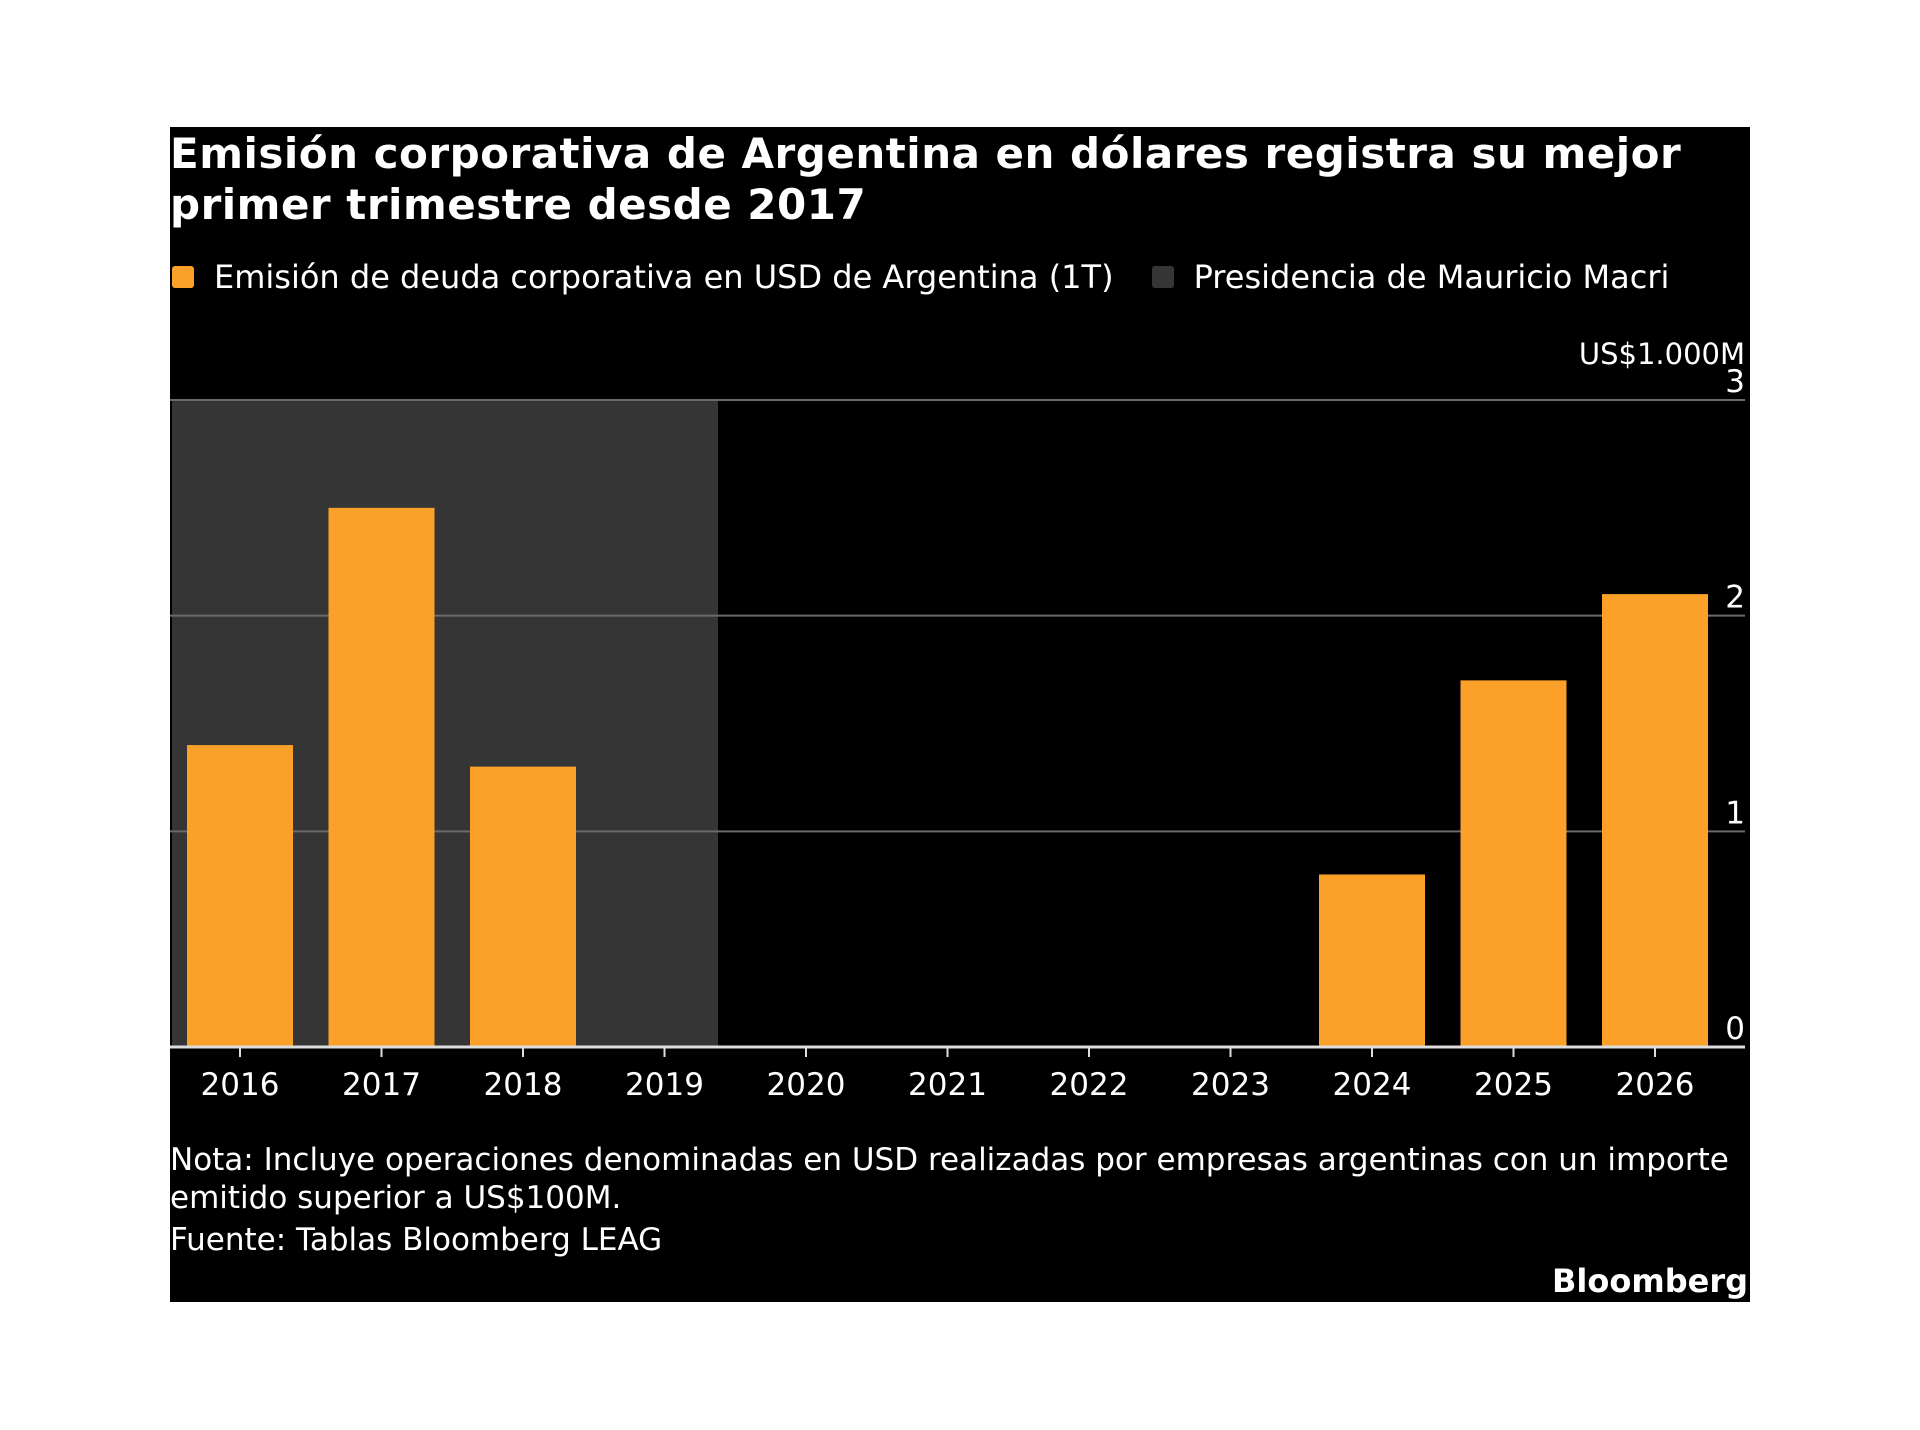 The image size is (1920, 1430). What do you see at coordinates (1089, 1085) in the screenshot?
I see `x-tick-label: 2022` at bounding box center [1089, 1085].